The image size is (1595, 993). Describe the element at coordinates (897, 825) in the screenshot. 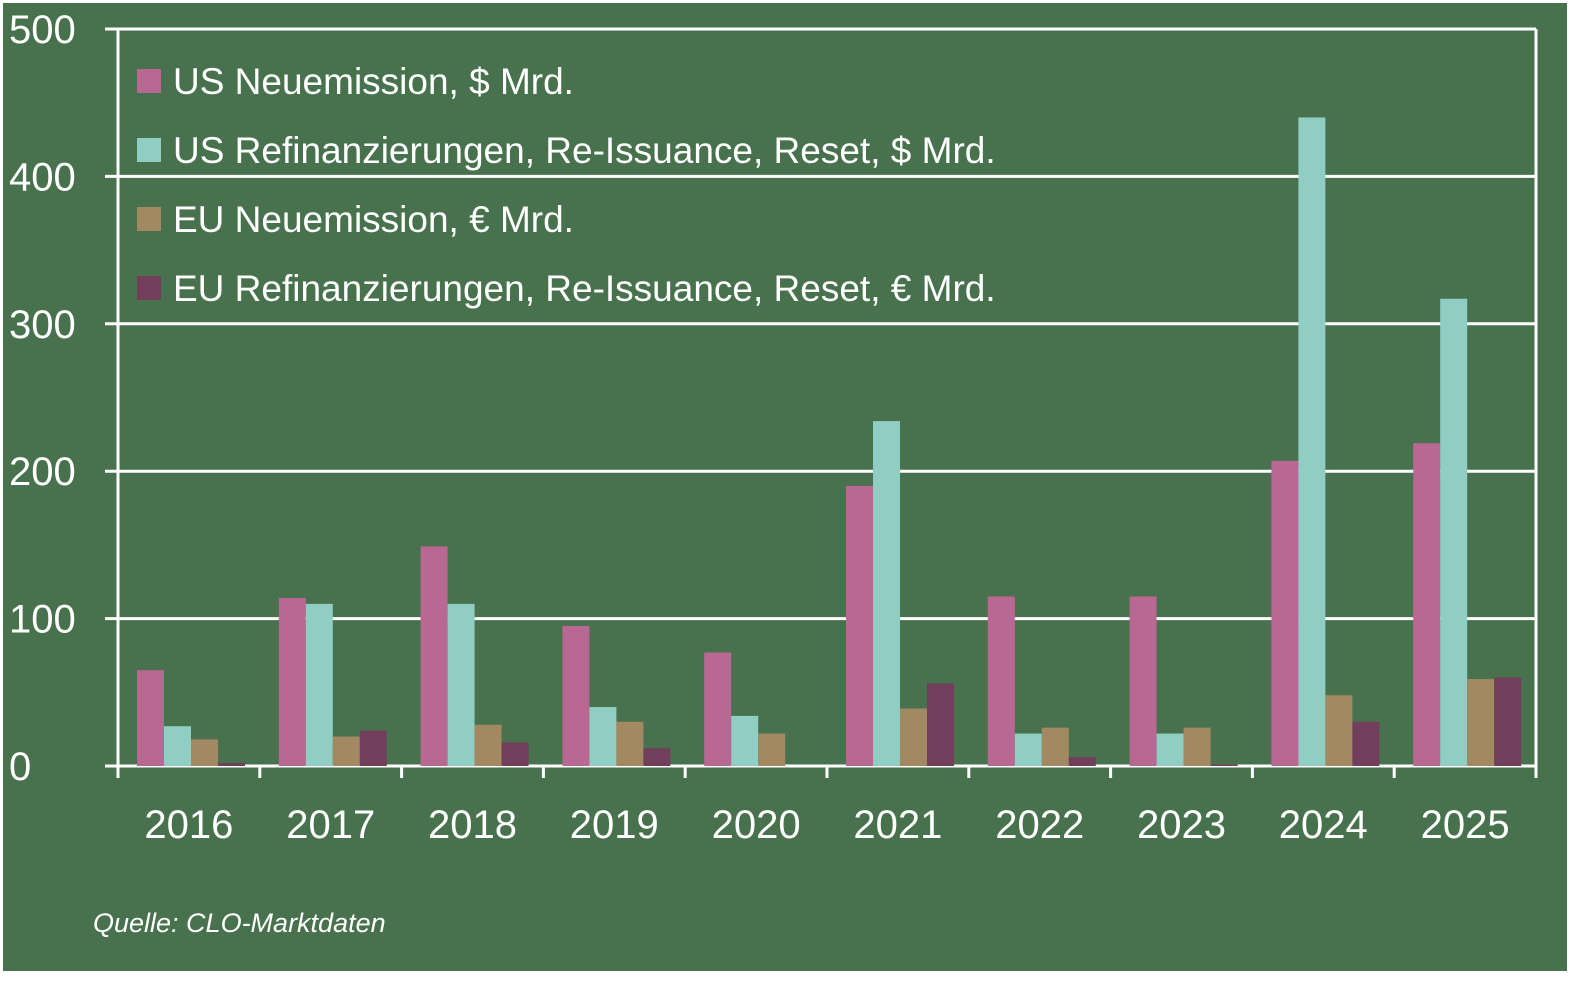

I see `x-tick-label: 2021` at that location.